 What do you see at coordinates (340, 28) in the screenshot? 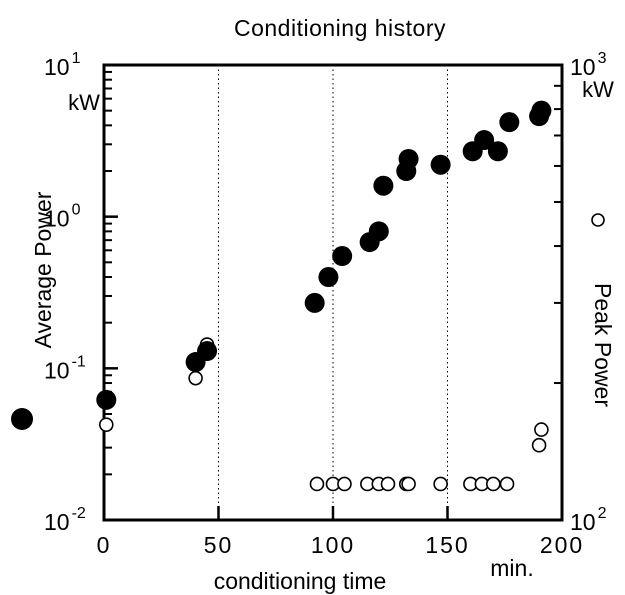
I see `chart-title: Conditioning history` at bounding box center [340, 28].